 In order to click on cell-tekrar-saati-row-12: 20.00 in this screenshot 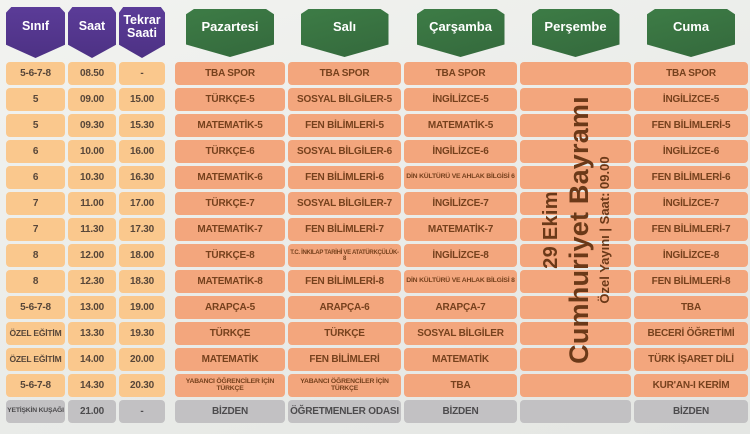, I will do `click(142, 359)`.